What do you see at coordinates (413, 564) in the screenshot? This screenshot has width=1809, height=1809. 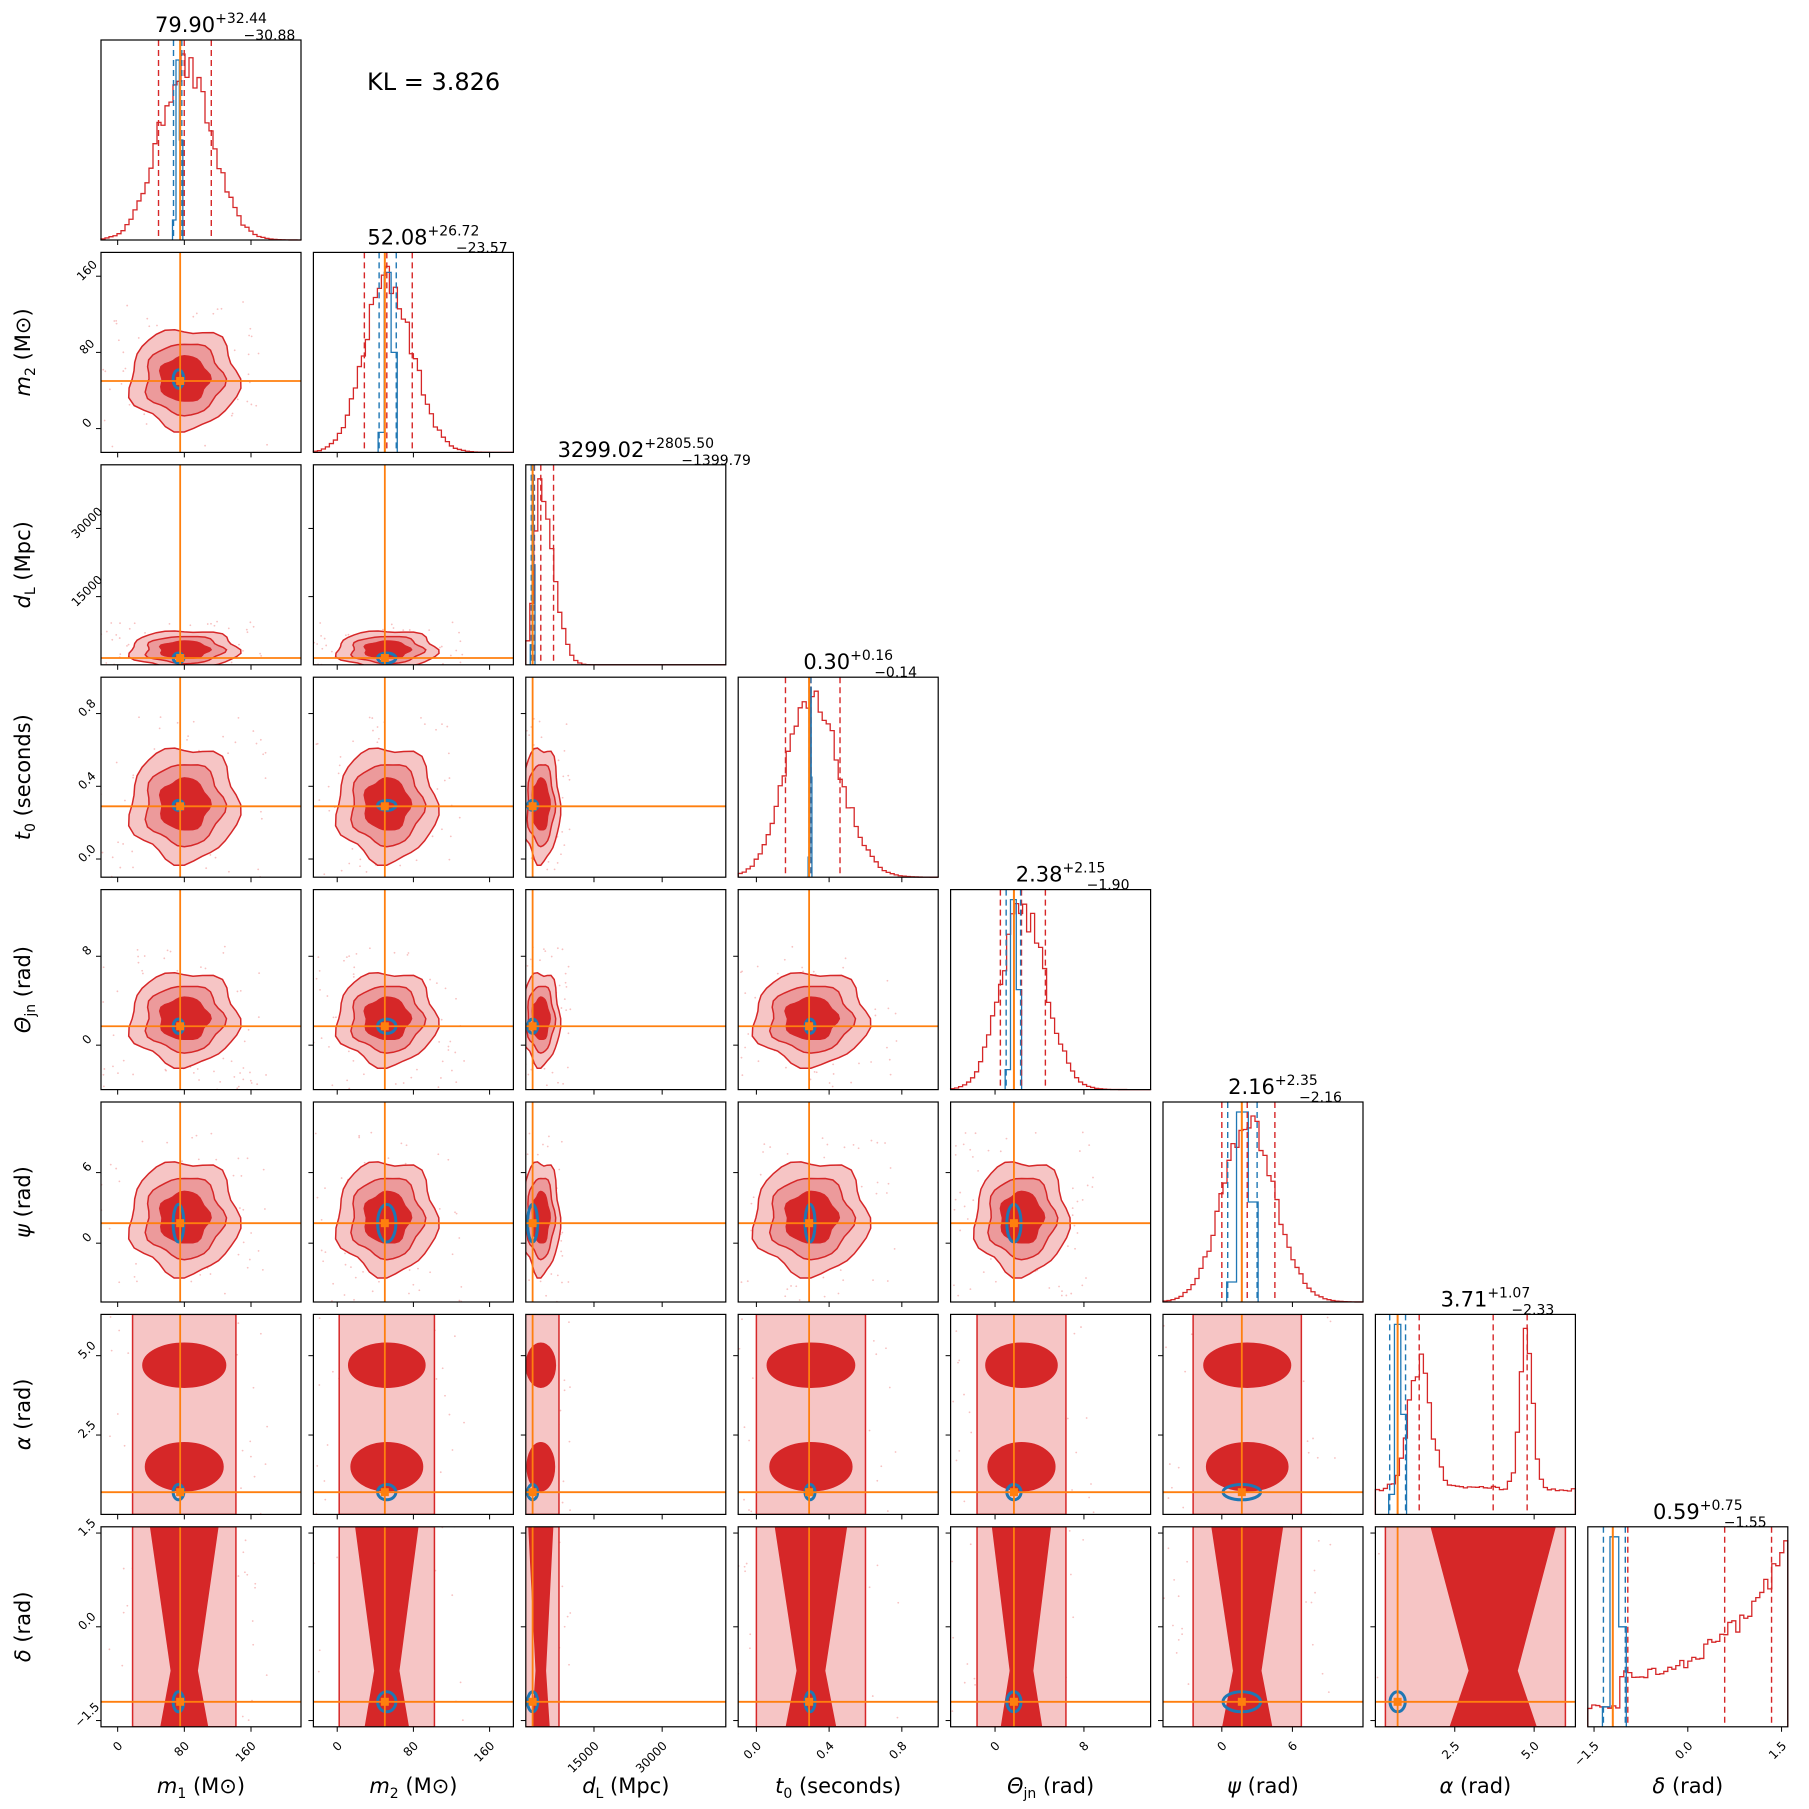 I see `contours-m2-dL` at bounding box center [413, 564].